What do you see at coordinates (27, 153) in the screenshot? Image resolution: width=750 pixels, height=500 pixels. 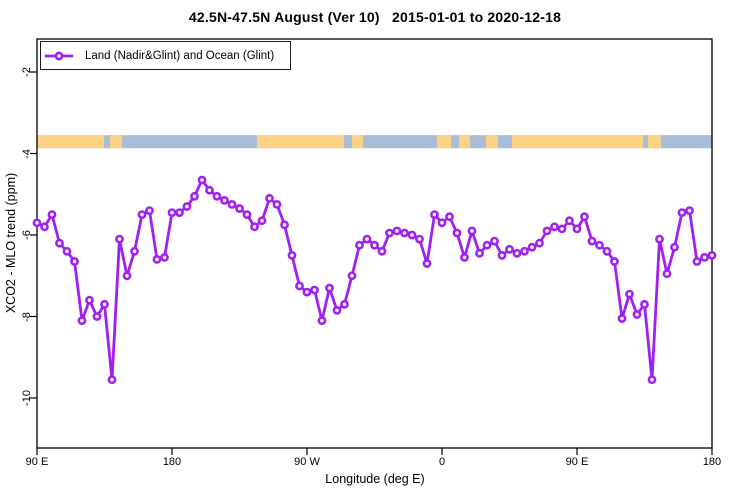 I see `y-tick-label: -4` at bounding box center [27, 153].